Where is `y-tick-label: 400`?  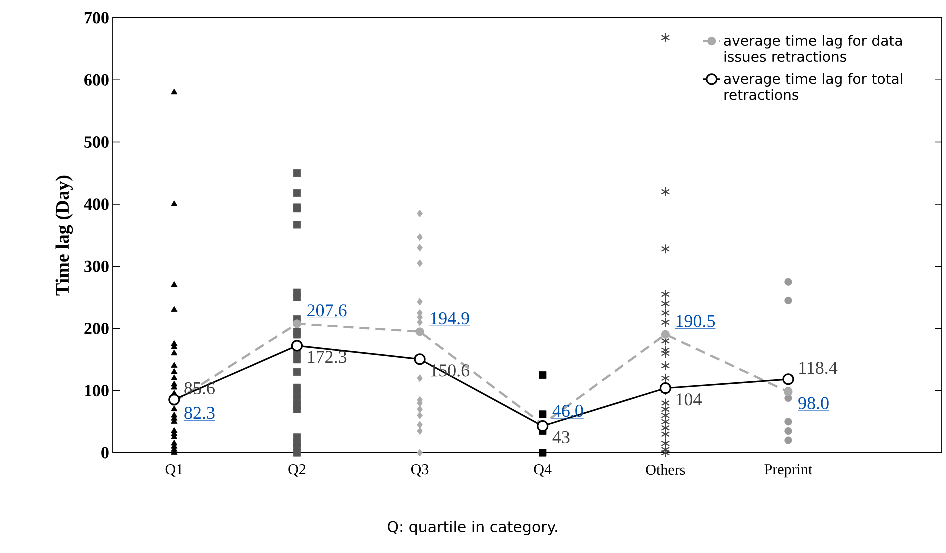 y-tick-label: 400 is located at coordinates (96, 204).